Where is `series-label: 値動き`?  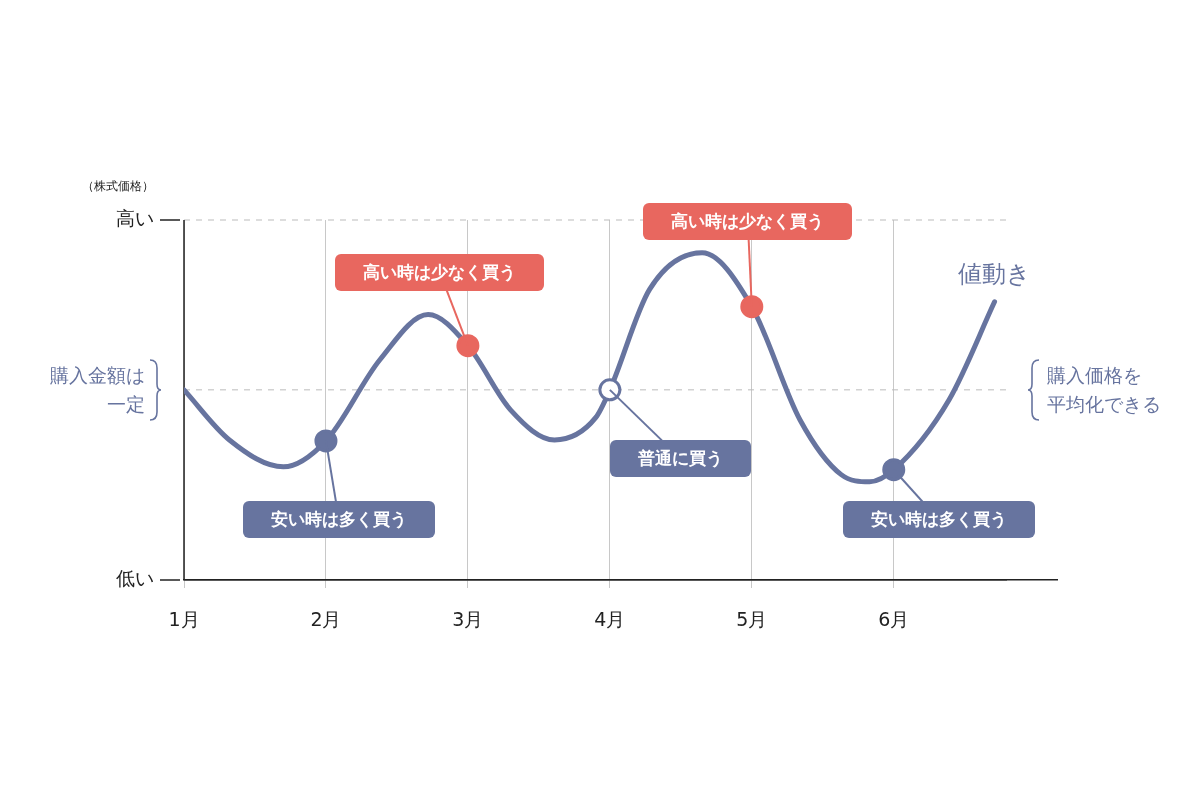 series-label: 値動き is located at coordinates (995, 273).